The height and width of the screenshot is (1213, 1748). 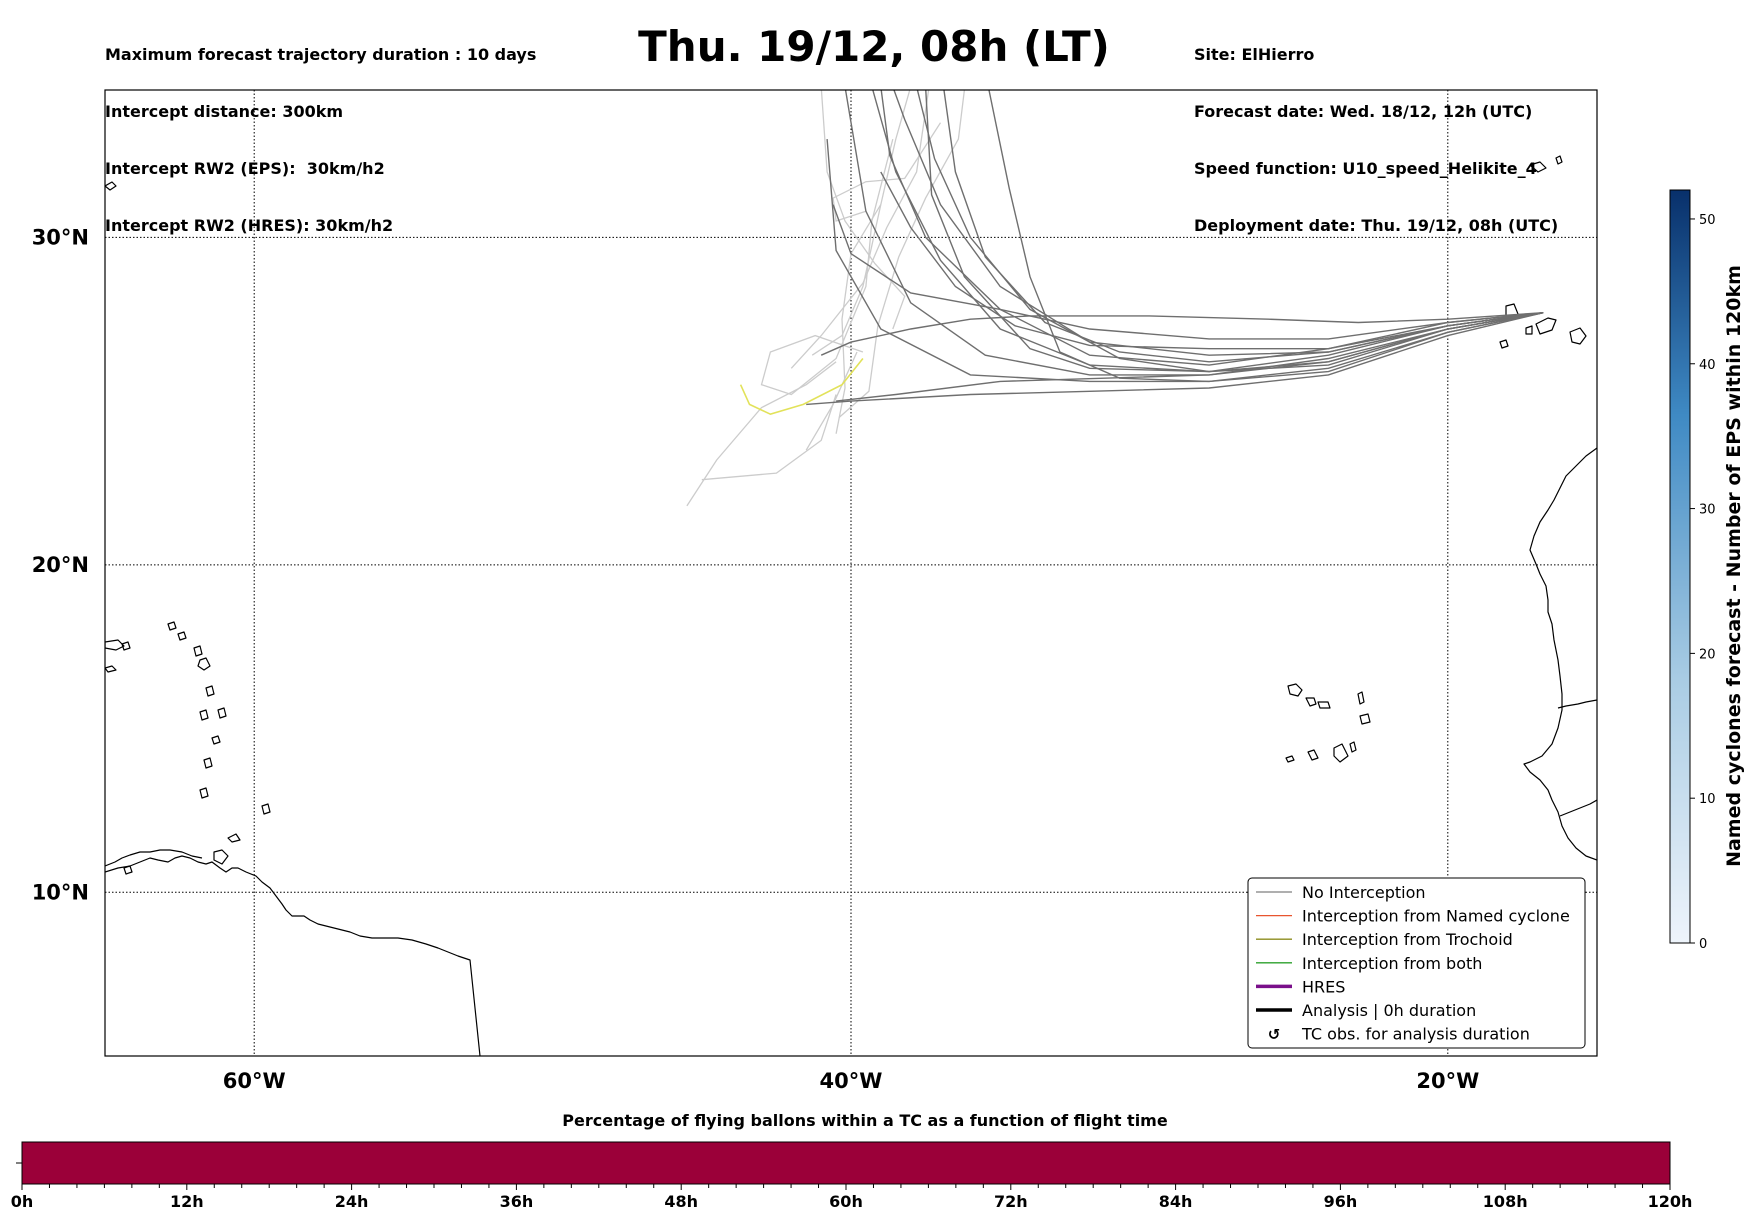 I want to click on legend-item: Interception from Named cyclone, so click(x=1413, y=916).